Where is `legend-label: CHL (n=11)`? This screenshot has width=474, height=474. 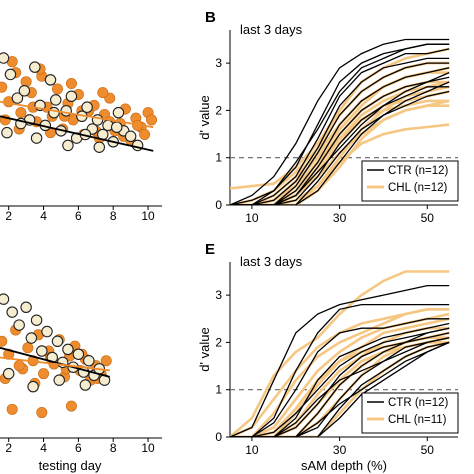 legend-label: CHL (n=11) is located at coordinates (417, 420).